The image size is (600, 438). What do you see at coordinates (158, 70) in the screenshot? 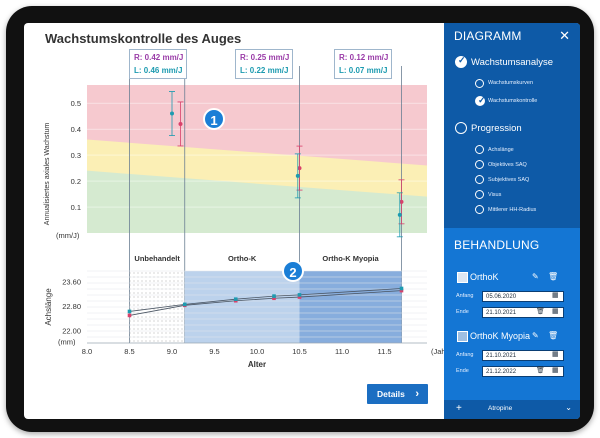
I see `measurement-l: L: 0.46 mm/J` at bounding box center [158, 70].